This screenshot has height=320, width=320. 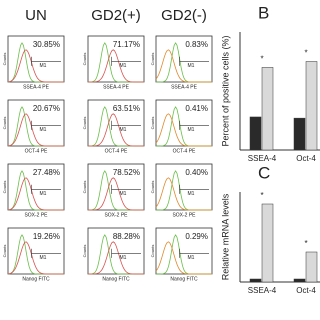 What do you see at coordinates (126, 236) in the screenshot?
I see `percent-positive: 88.28%` at bounding box center [126, 236].